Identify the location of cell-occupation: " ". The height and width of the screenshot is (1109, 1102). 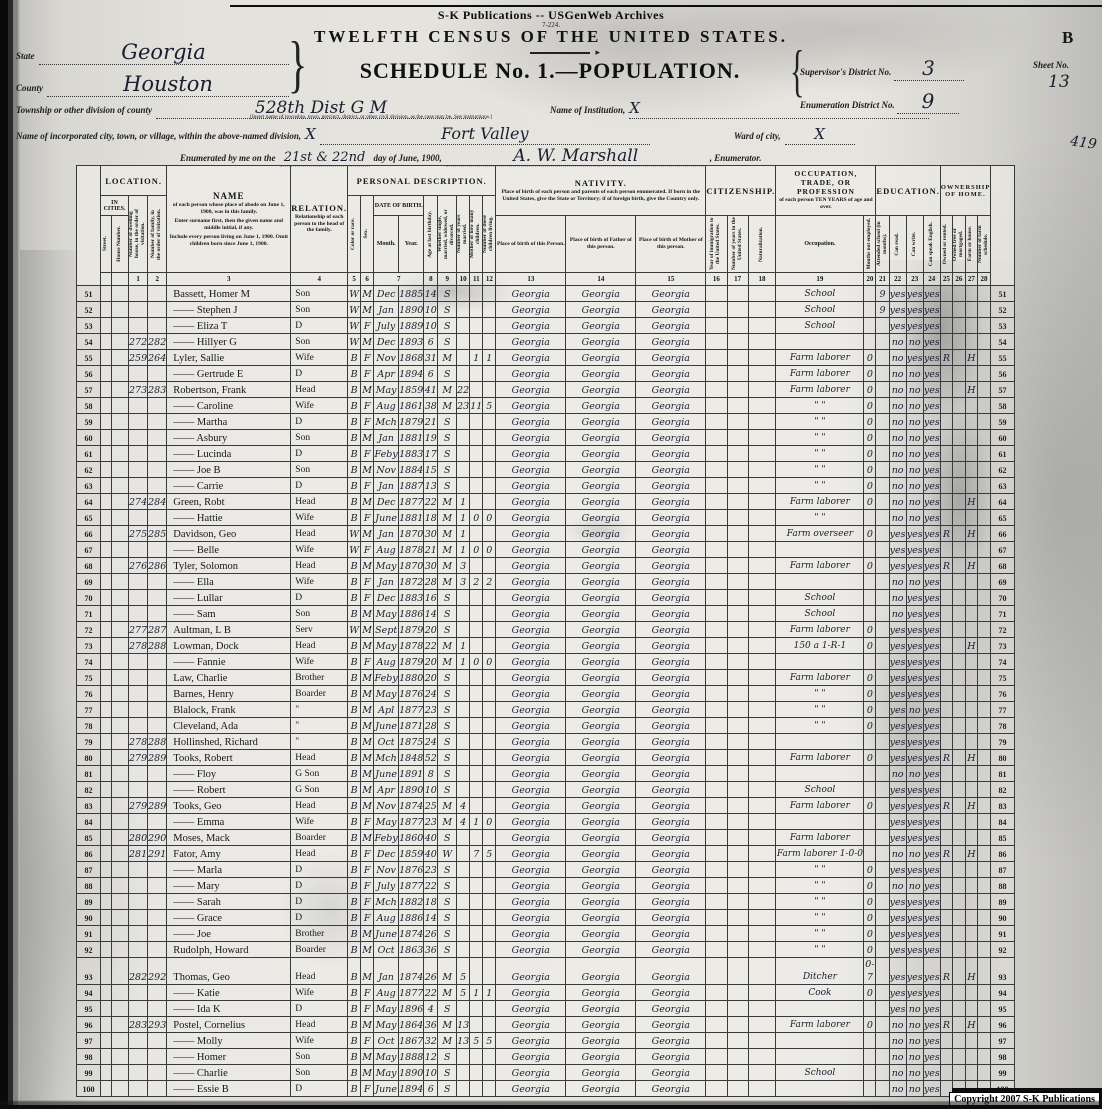
(820, 421).